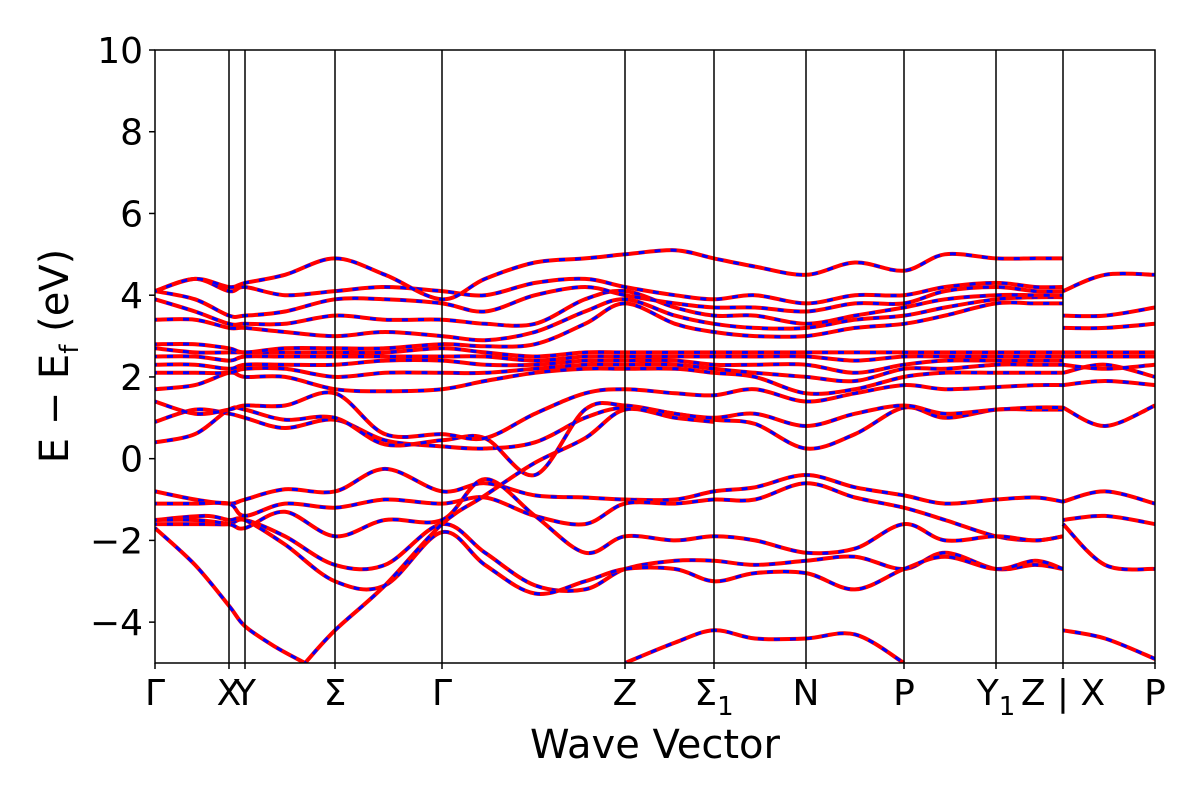  I want to click on x-tick-label: Z | X, so click(1063, 693).